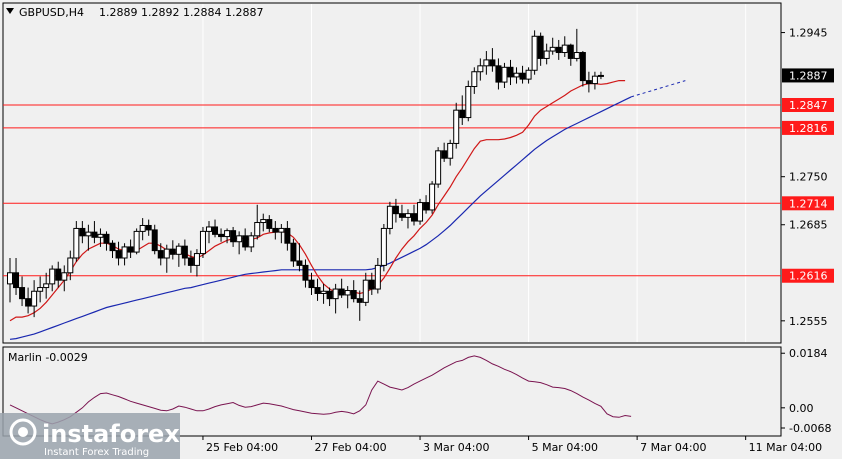  I want to click on indicator-label: Marlin -0.0029, so click(48, 357).